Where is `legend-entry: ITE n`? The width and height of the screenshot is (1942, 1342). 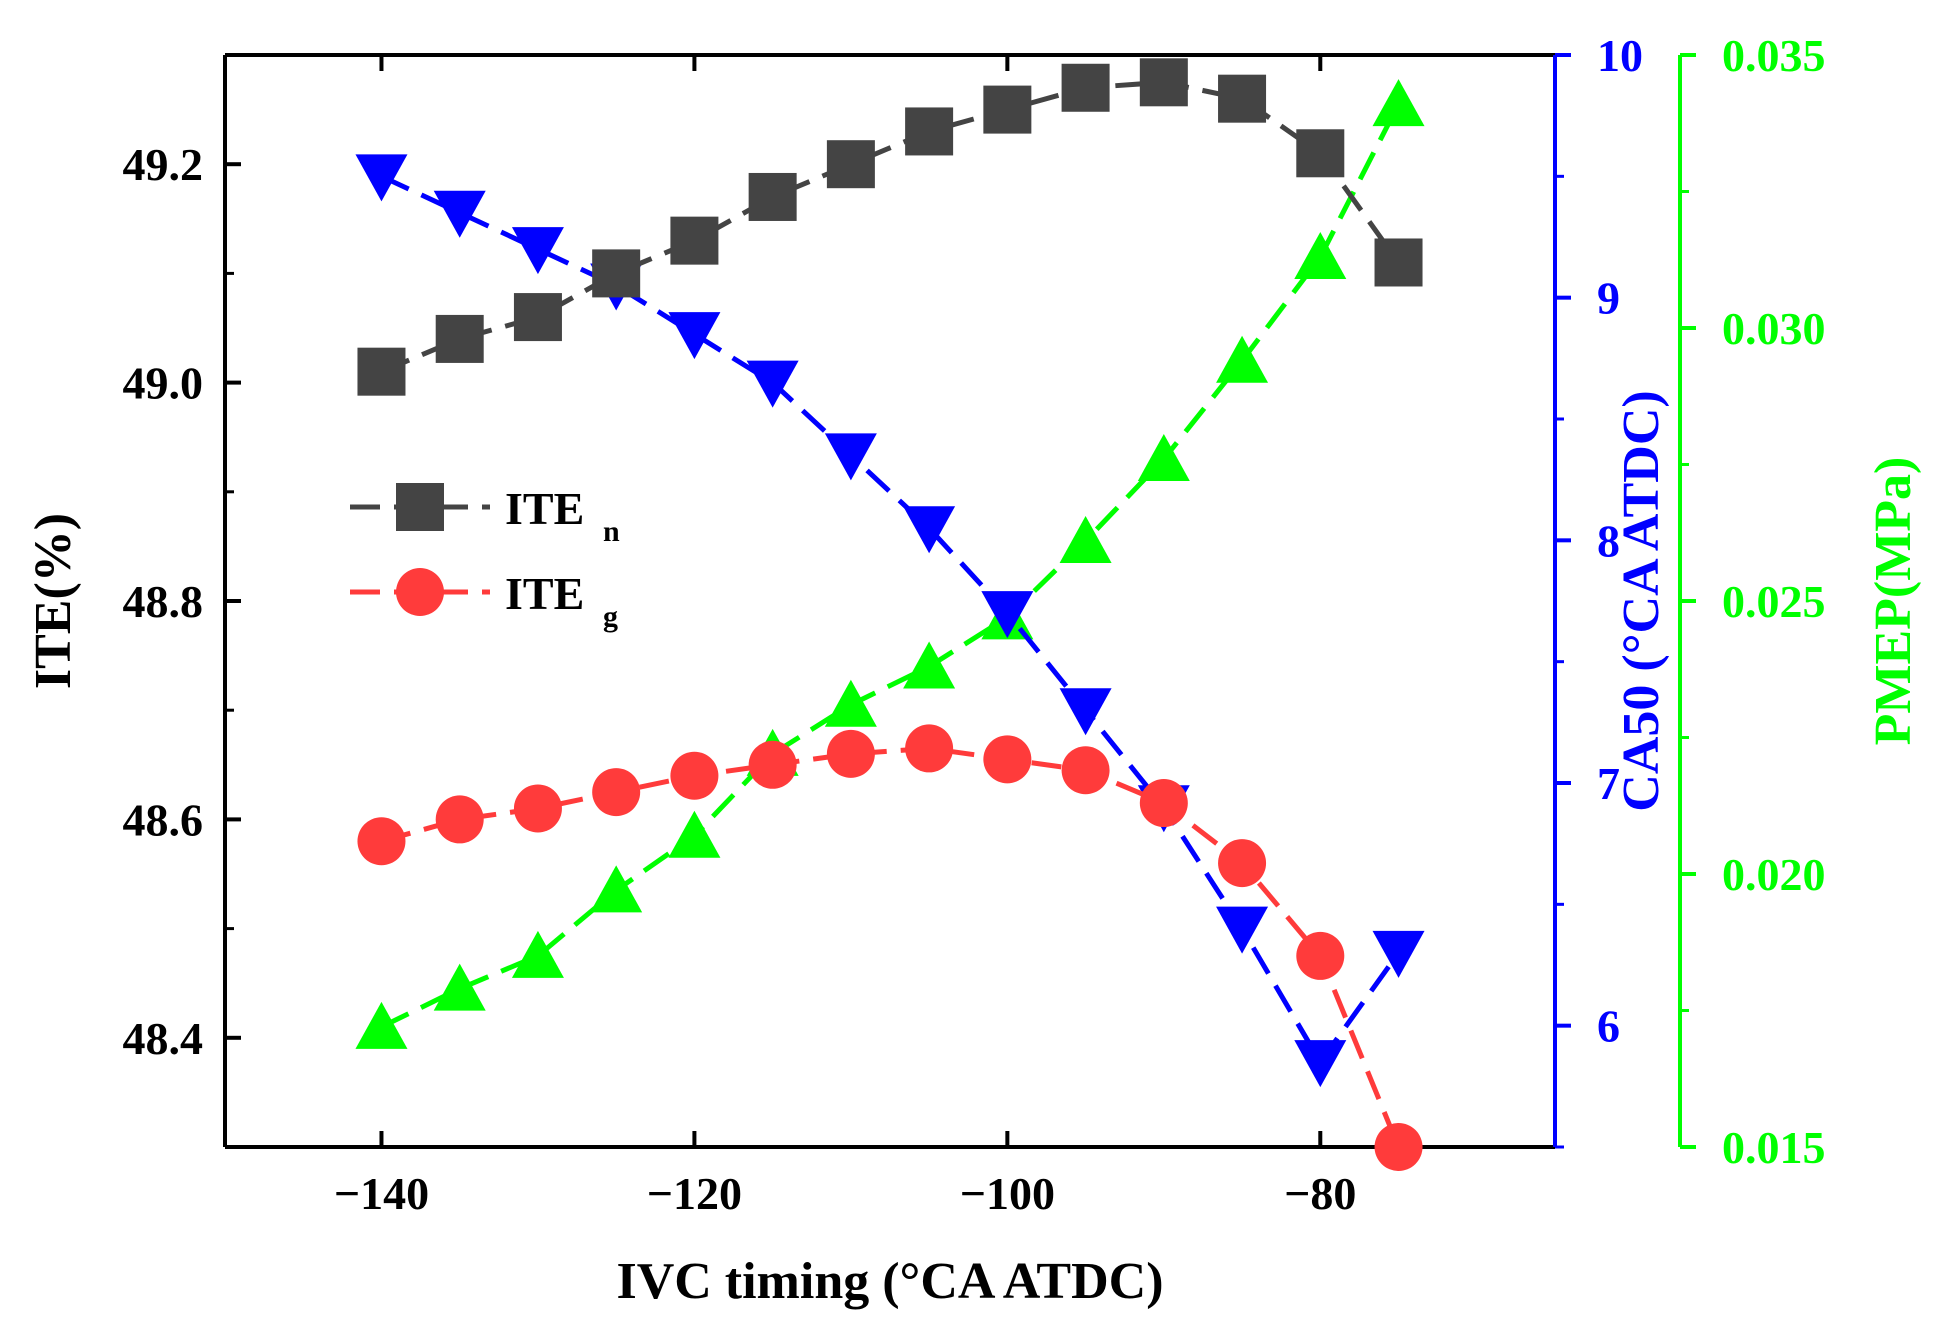
legend-entry: ITE n is located at coordinates (485, 515).